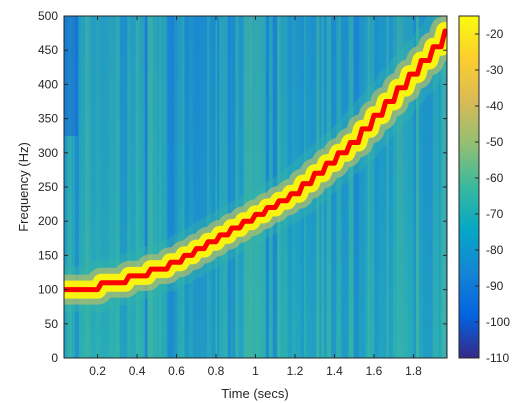 The height and width of the screenshot is (403, 529). Describe the element at coordinates (495, 142) in the screenshot. I see `colorbar-tick-label: -50` at that location.